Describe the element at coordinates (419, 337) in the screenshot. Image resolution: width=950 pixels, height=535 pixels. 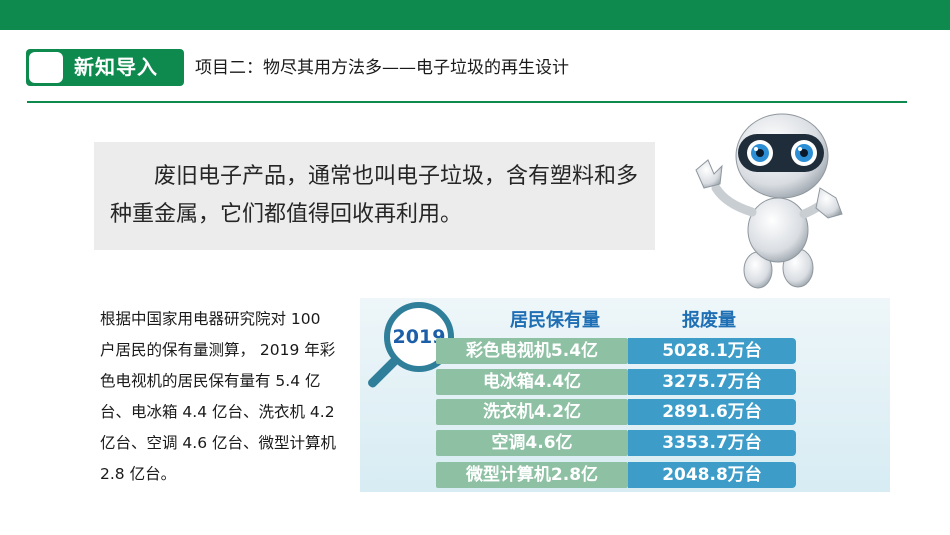
I see `year-label: 2019` at that location.